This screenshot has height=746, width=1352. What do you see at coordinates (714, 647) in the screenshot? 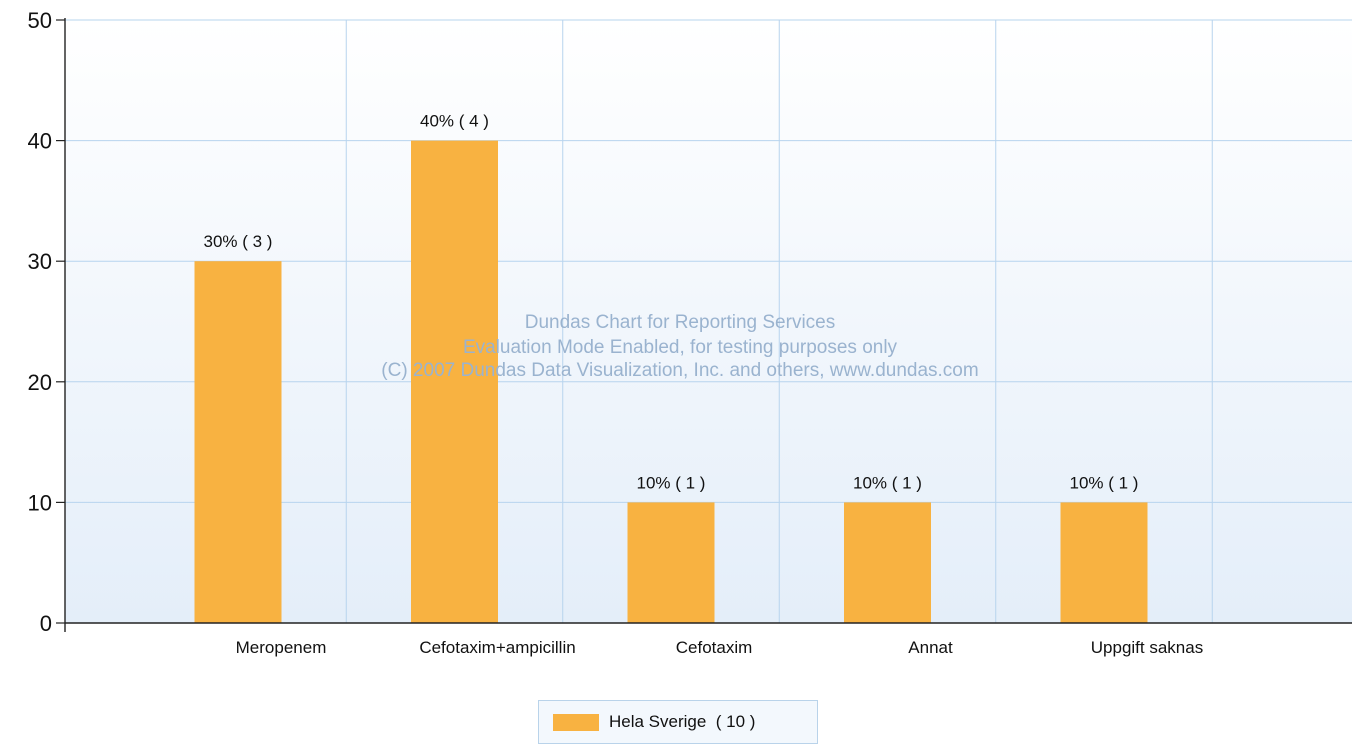
I see `x-category-label: Cefotaxim` at bounding box center [714, 647].